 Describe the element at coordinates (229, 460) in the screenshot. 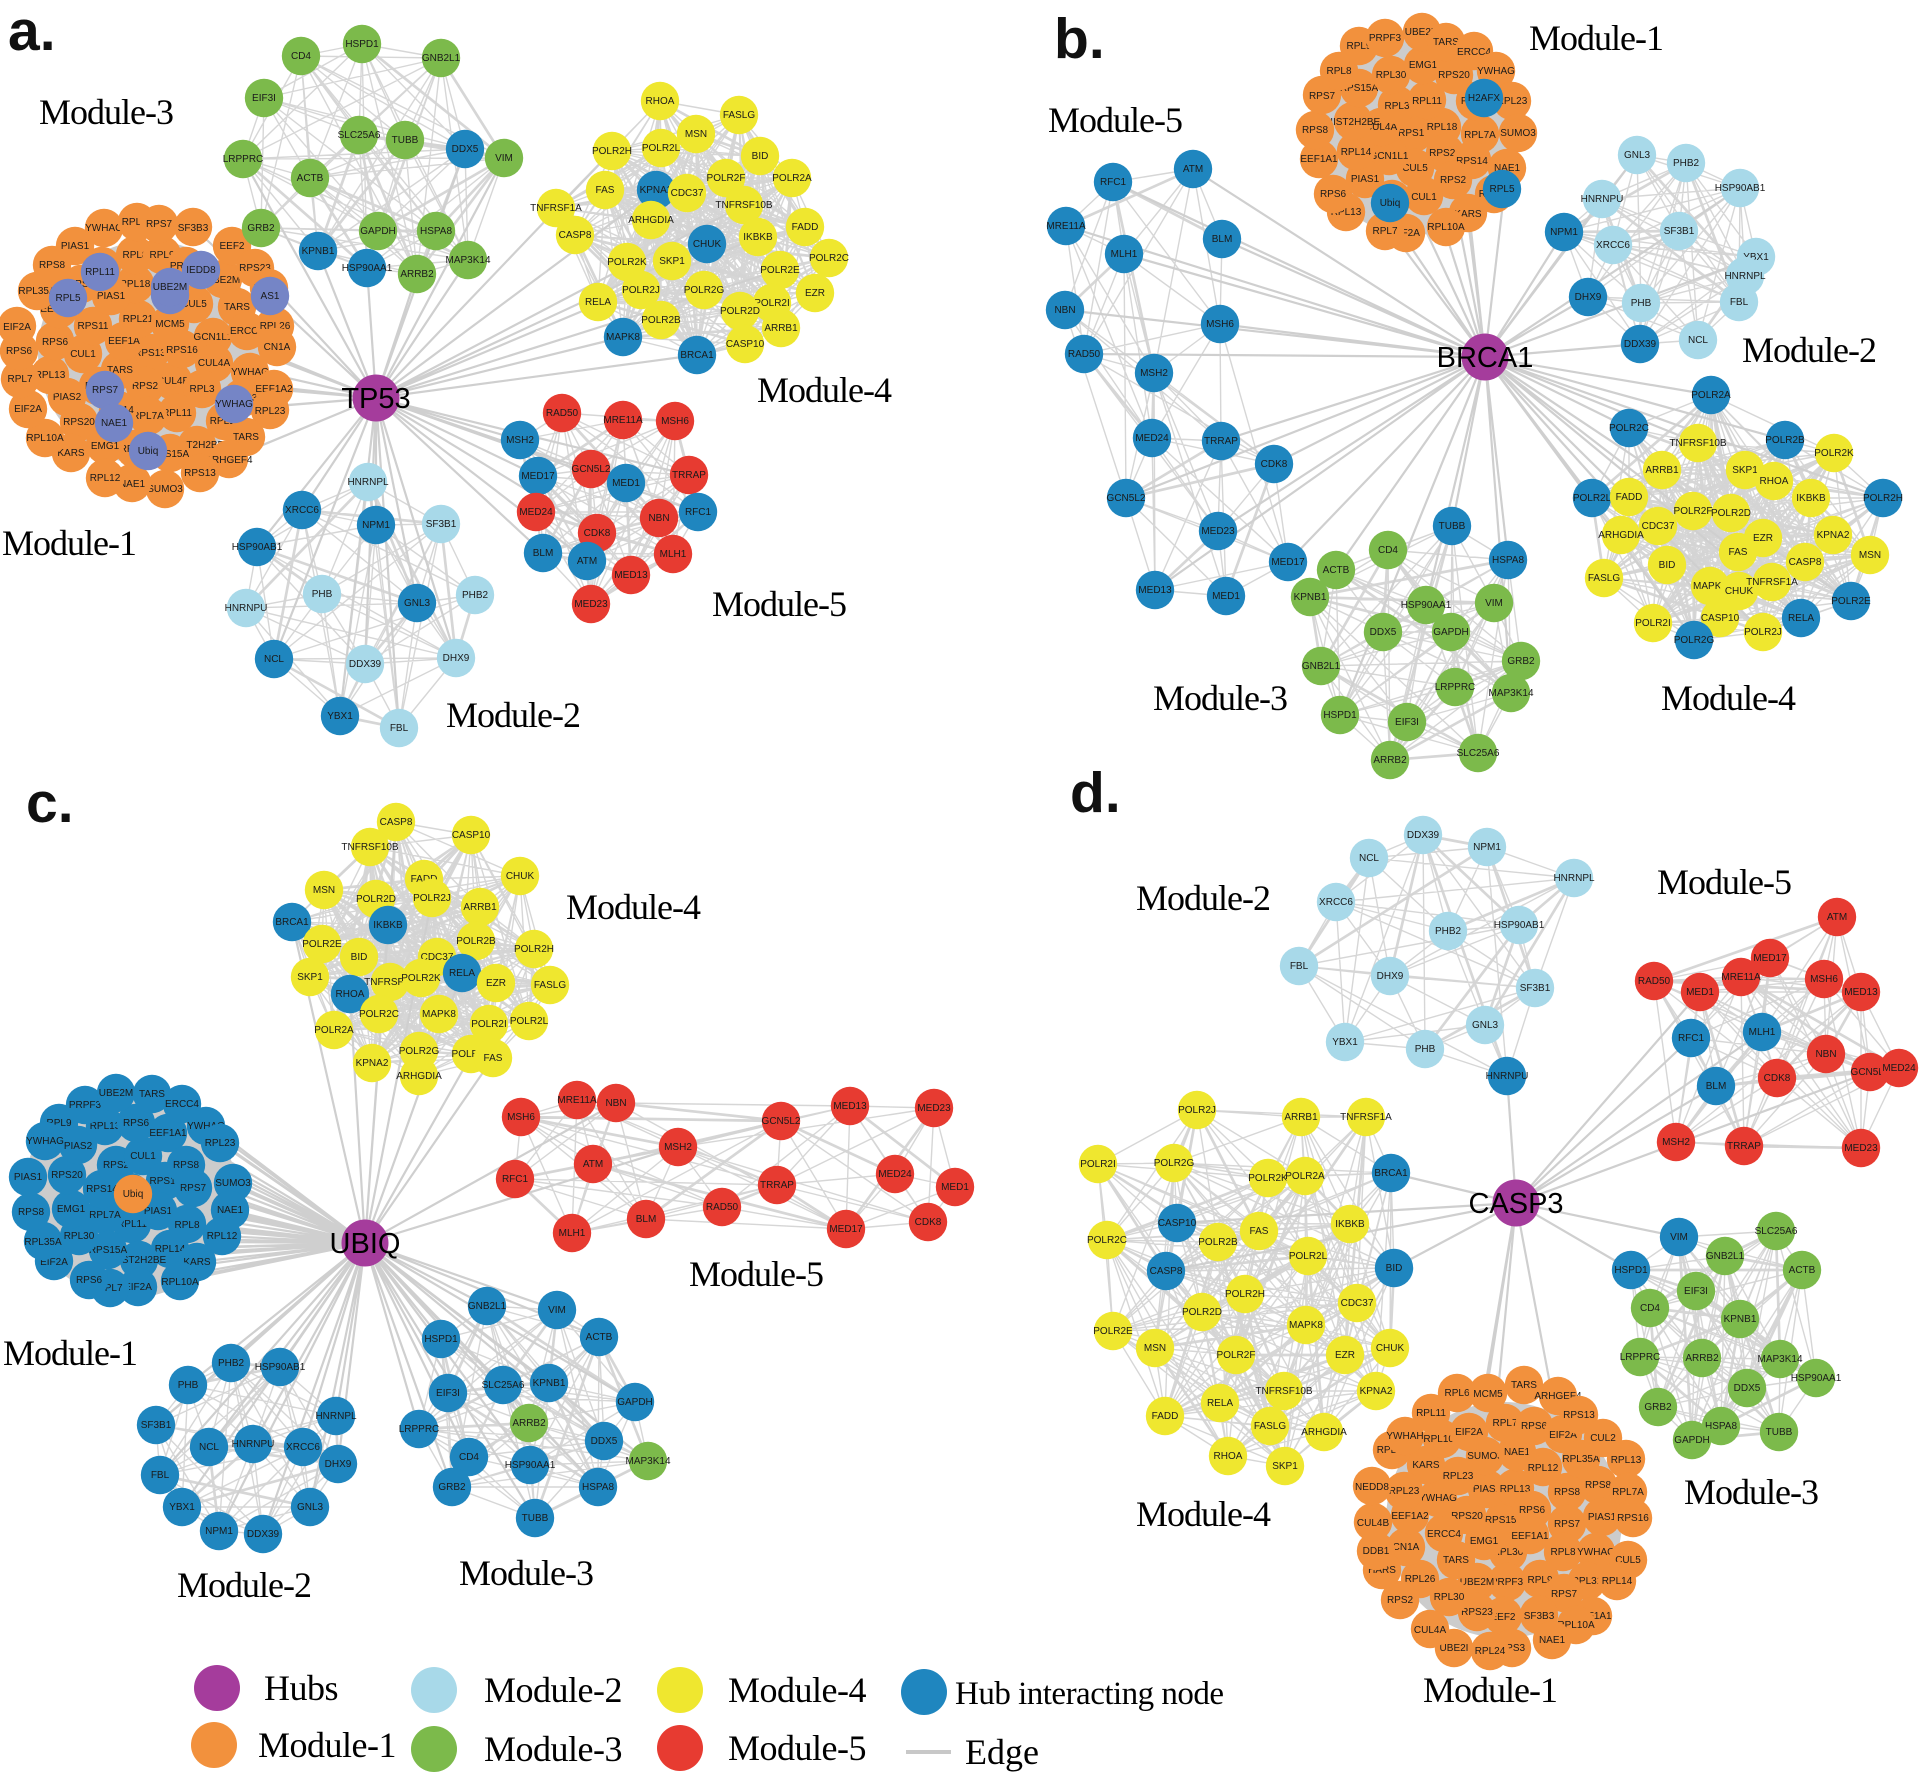

I see `svg-text: ARHGEF4` at that location.